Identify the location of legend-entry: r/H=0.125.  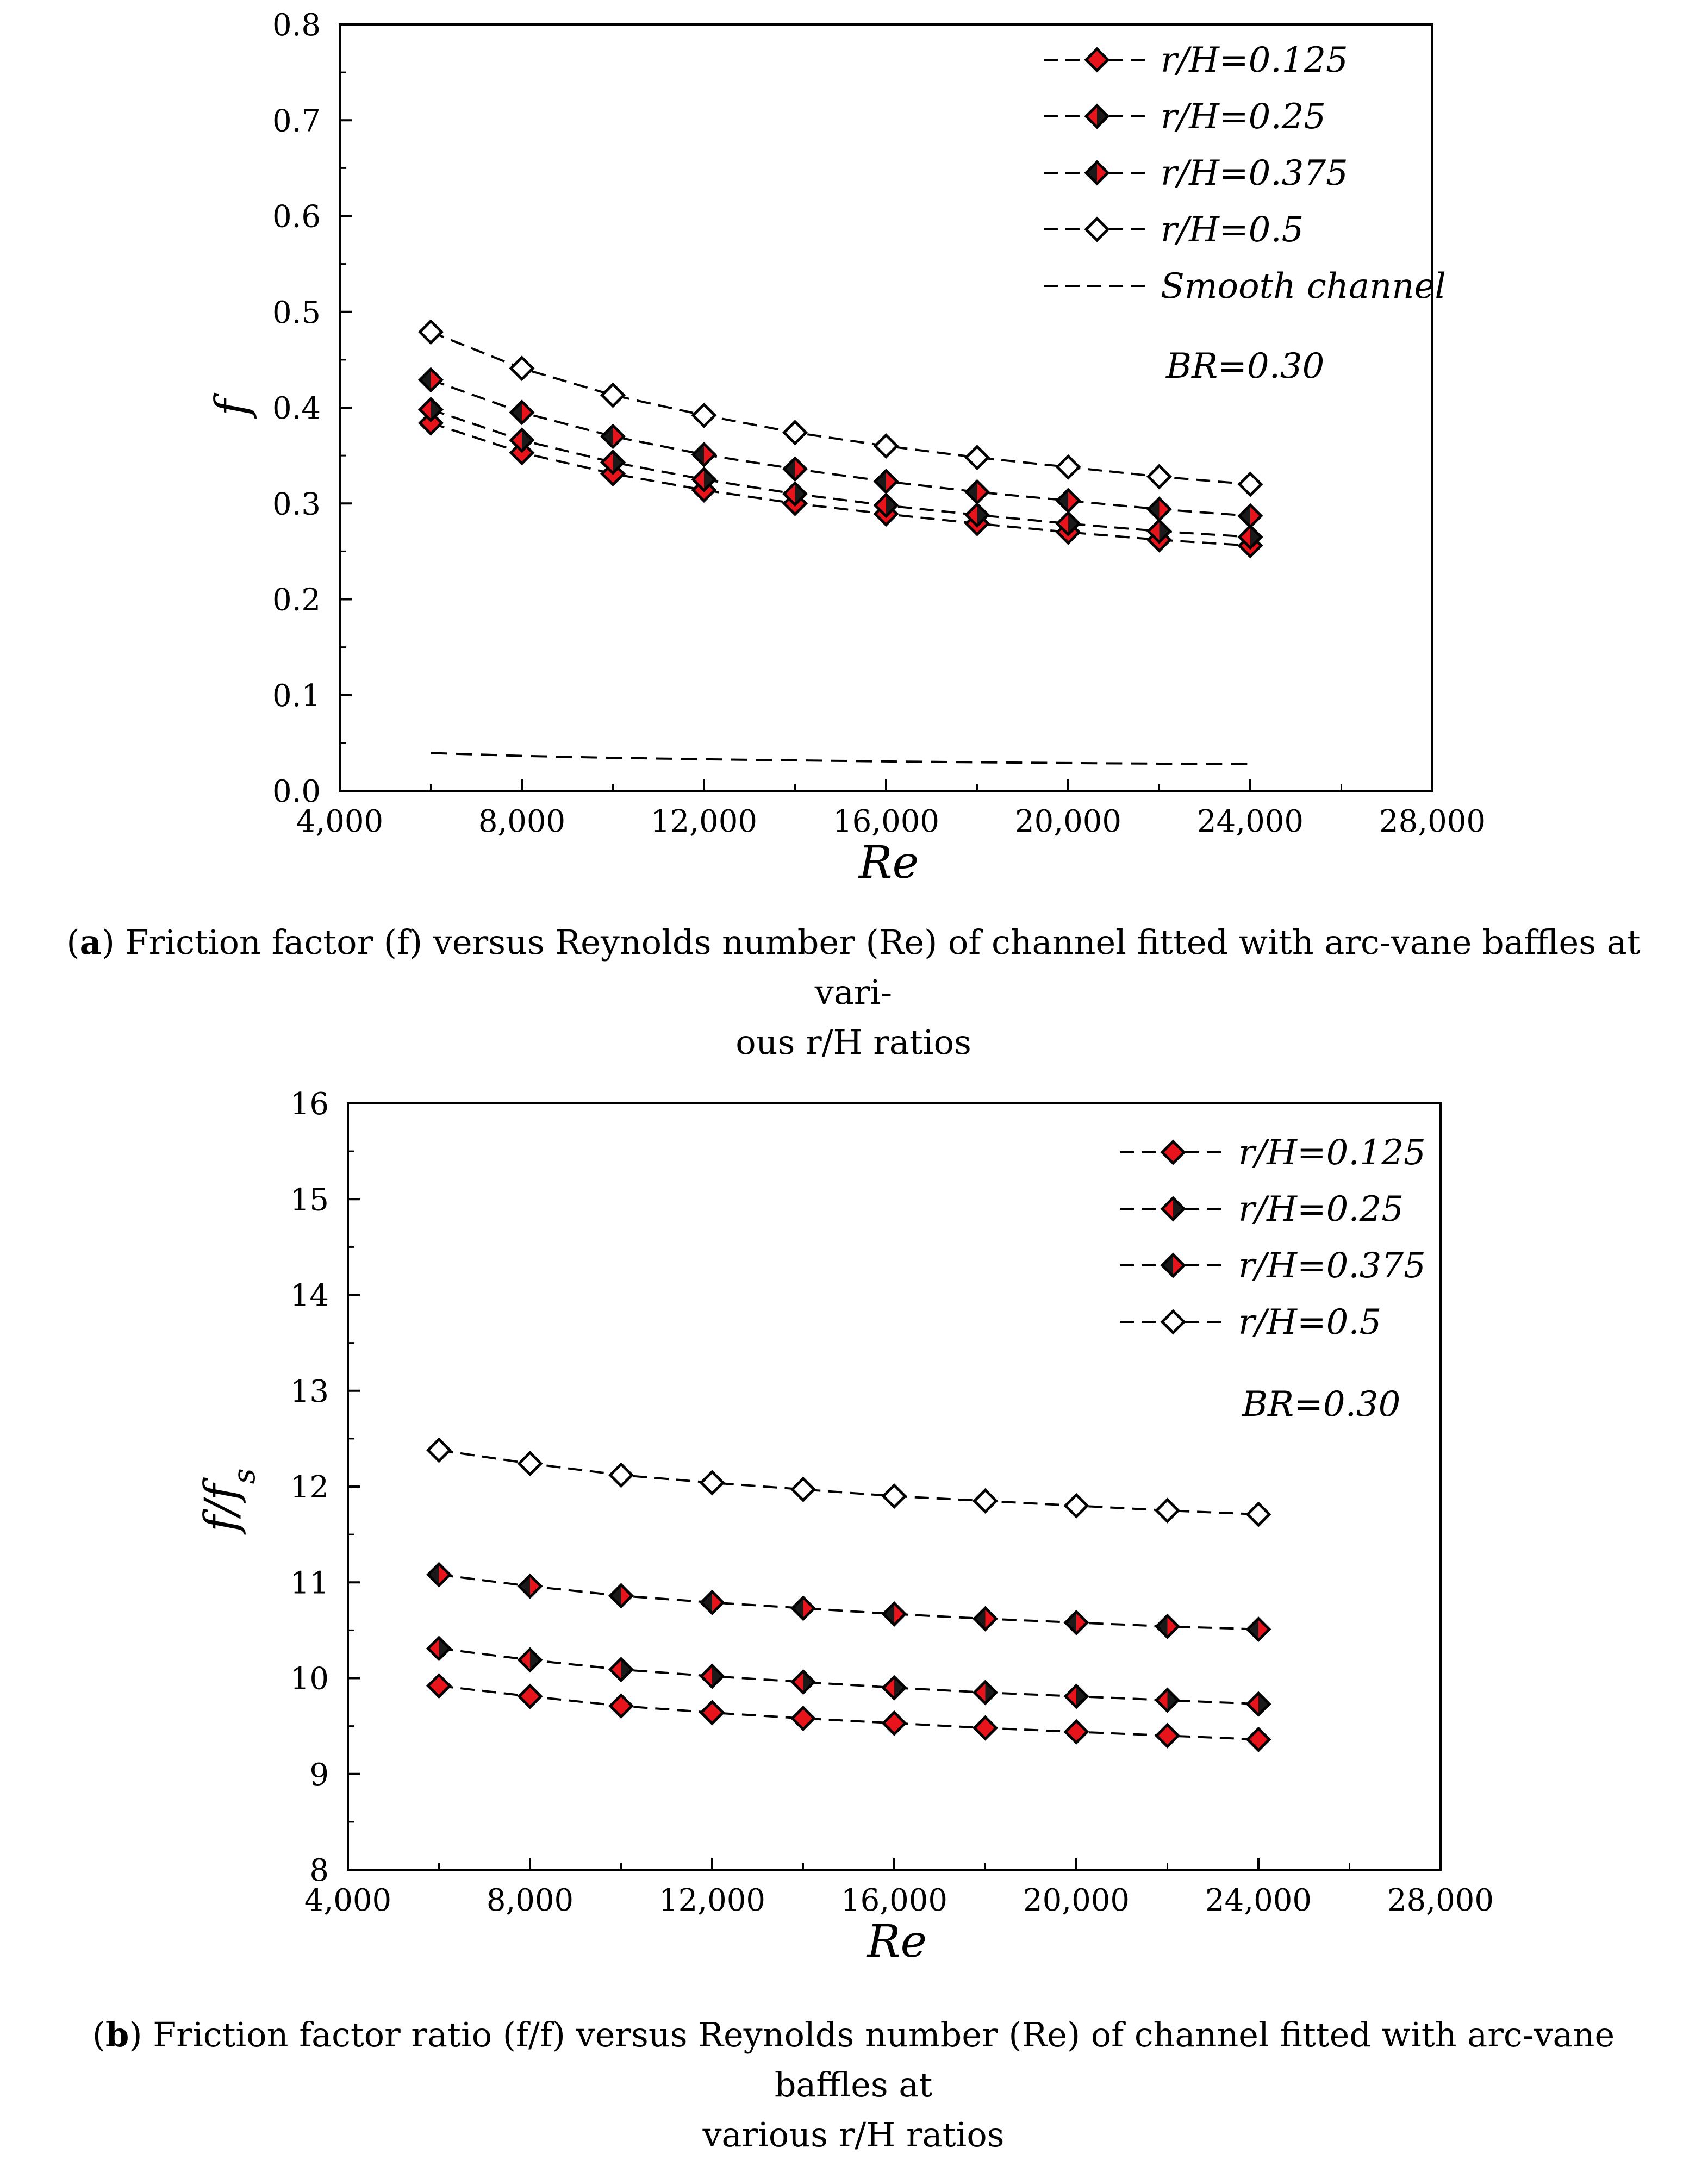
(1273, 1153).